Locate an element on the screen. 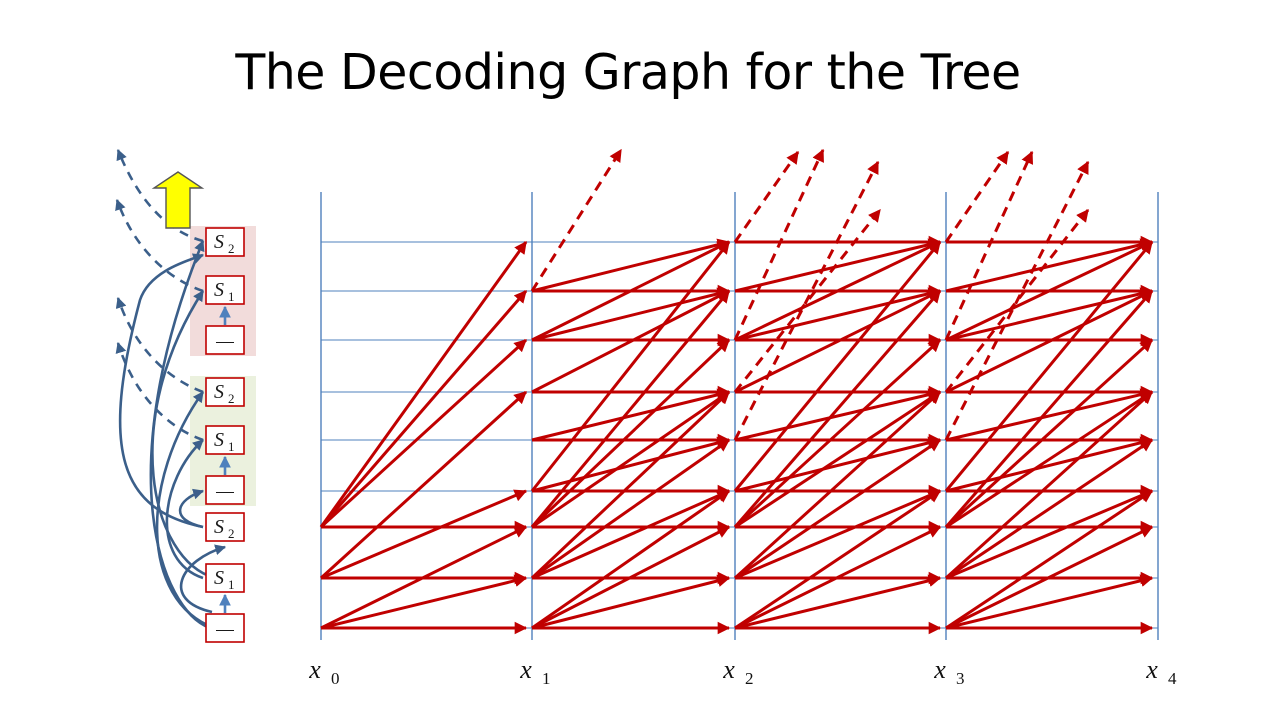 The image size is (1280, 720). tree-structure: S 2S 1—S 2S 1—S 2S 1— is located at coordinates (185, 395).